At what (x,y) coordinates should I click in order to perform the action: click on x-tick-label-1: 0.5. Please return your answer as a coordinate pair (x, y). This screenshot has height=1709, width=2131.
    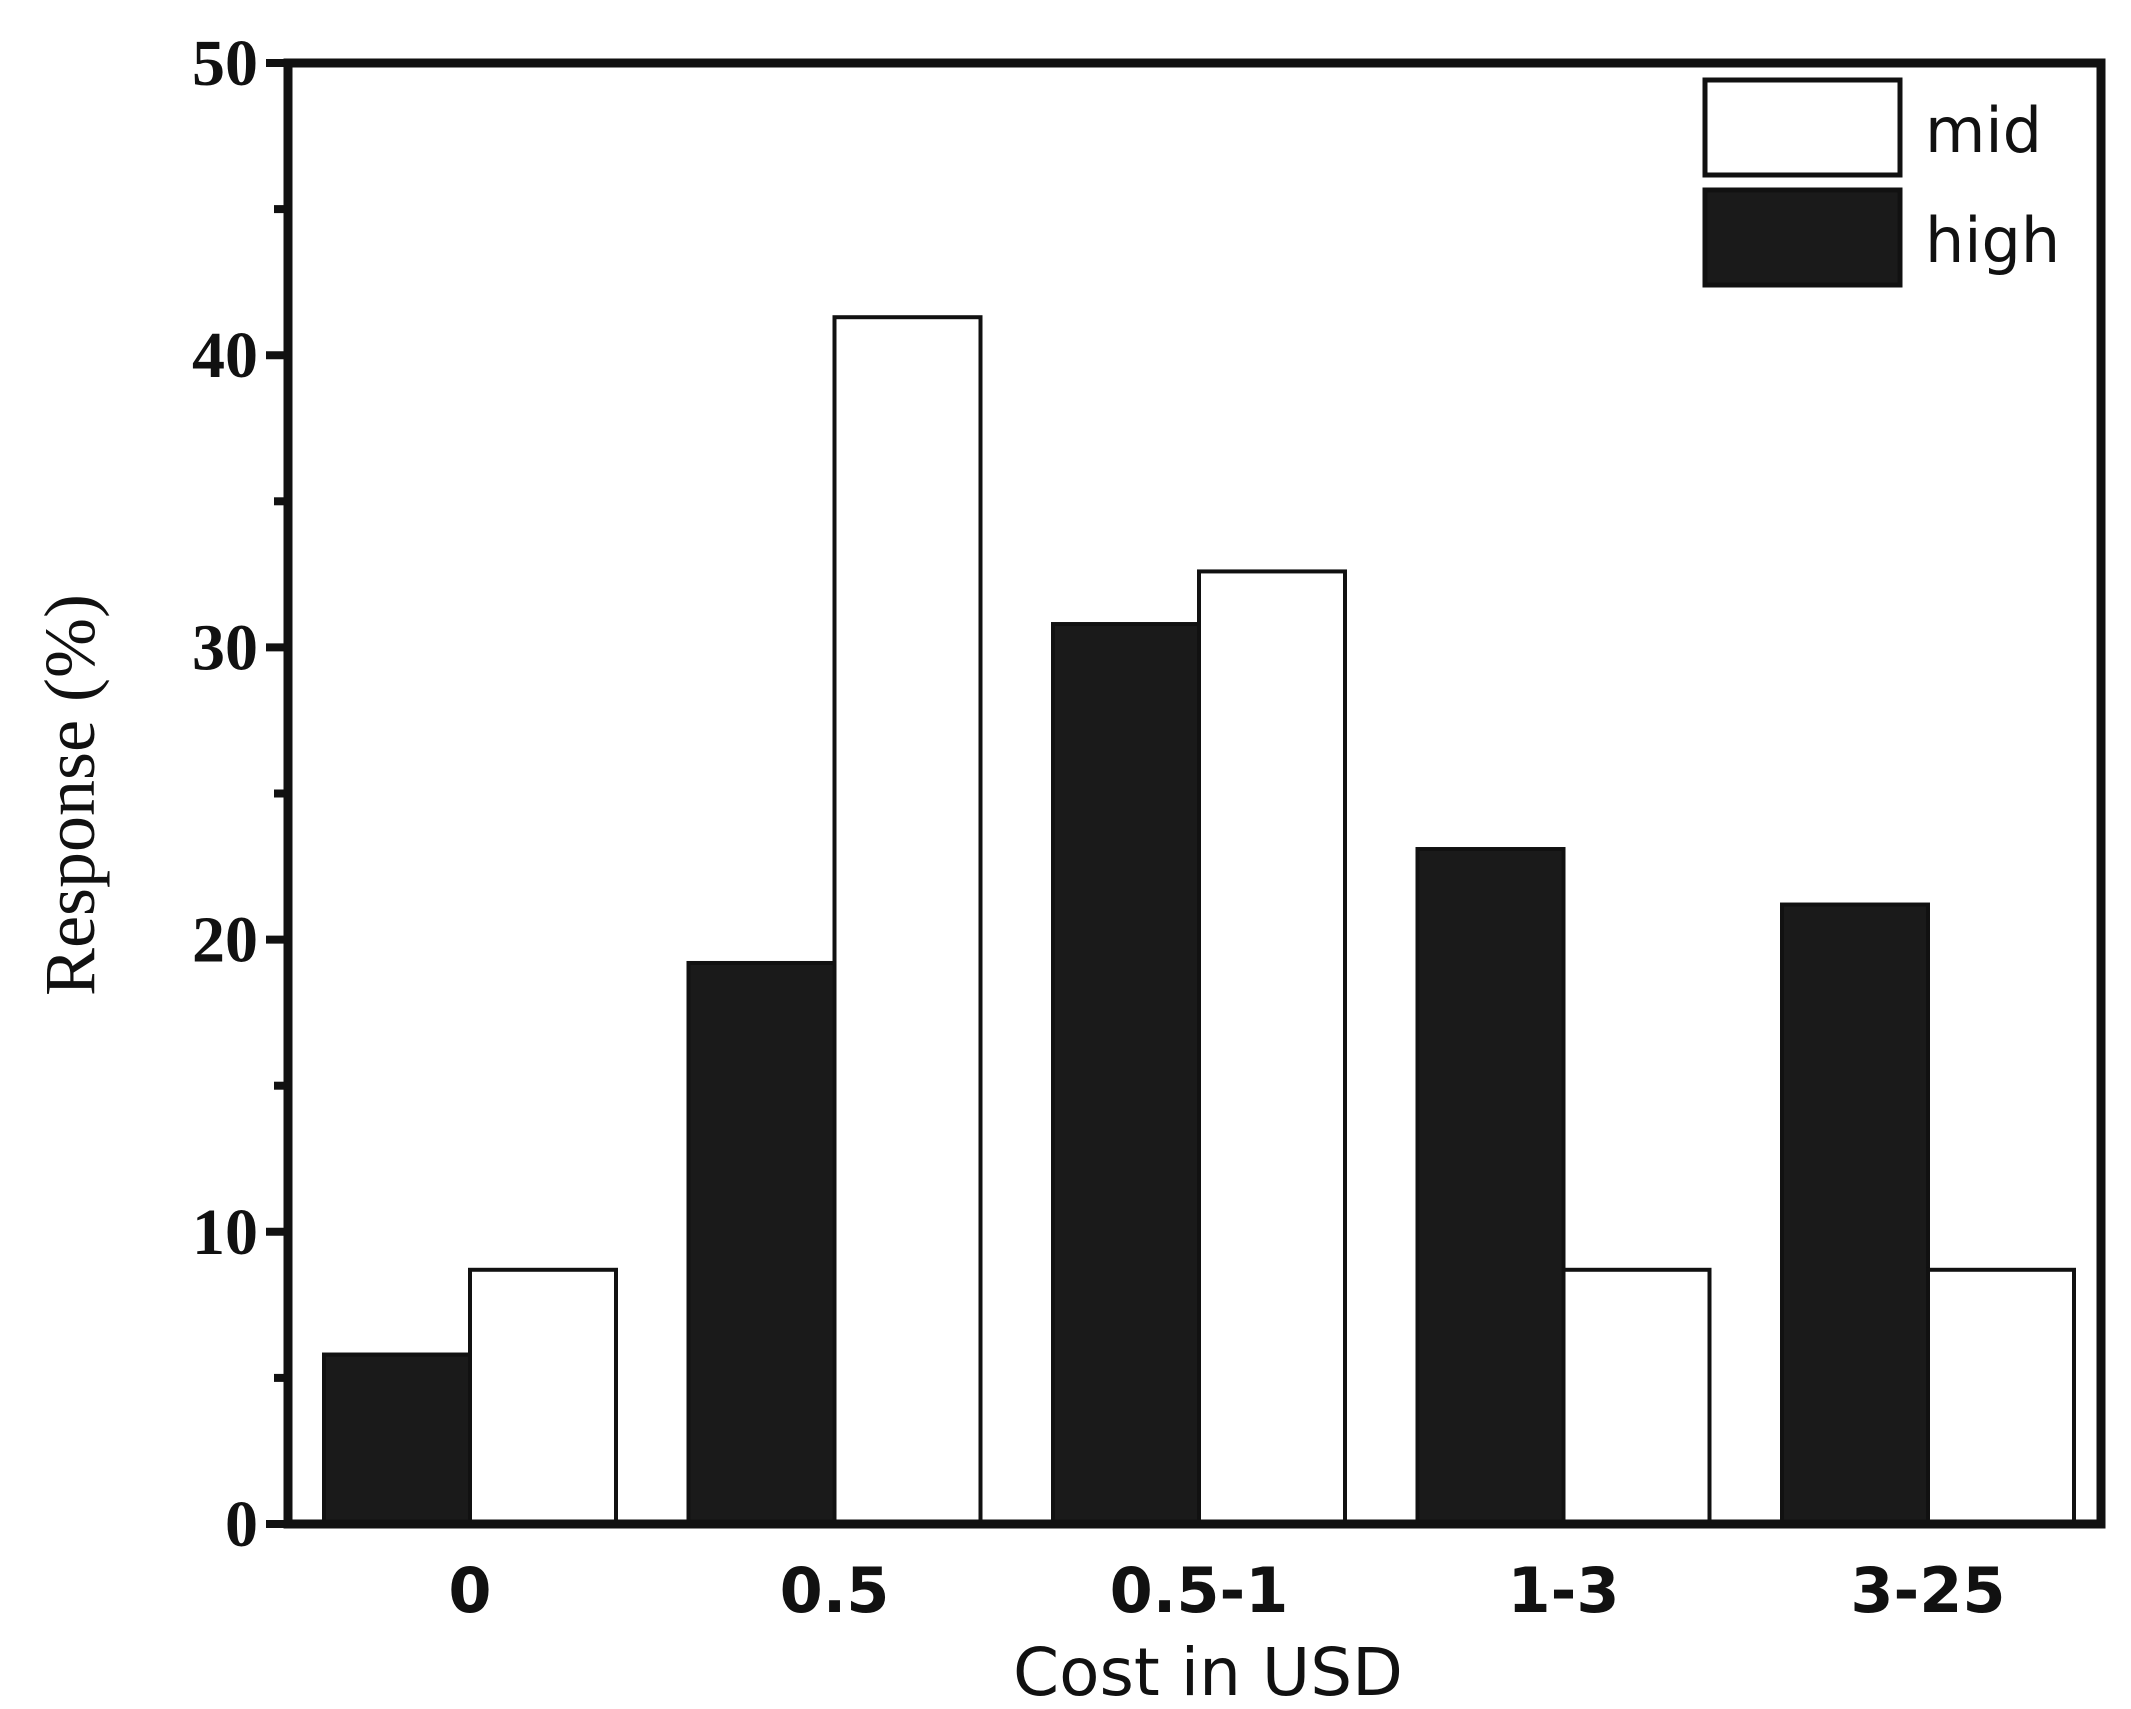
    Looking at the image, I should click on (835, 1590).